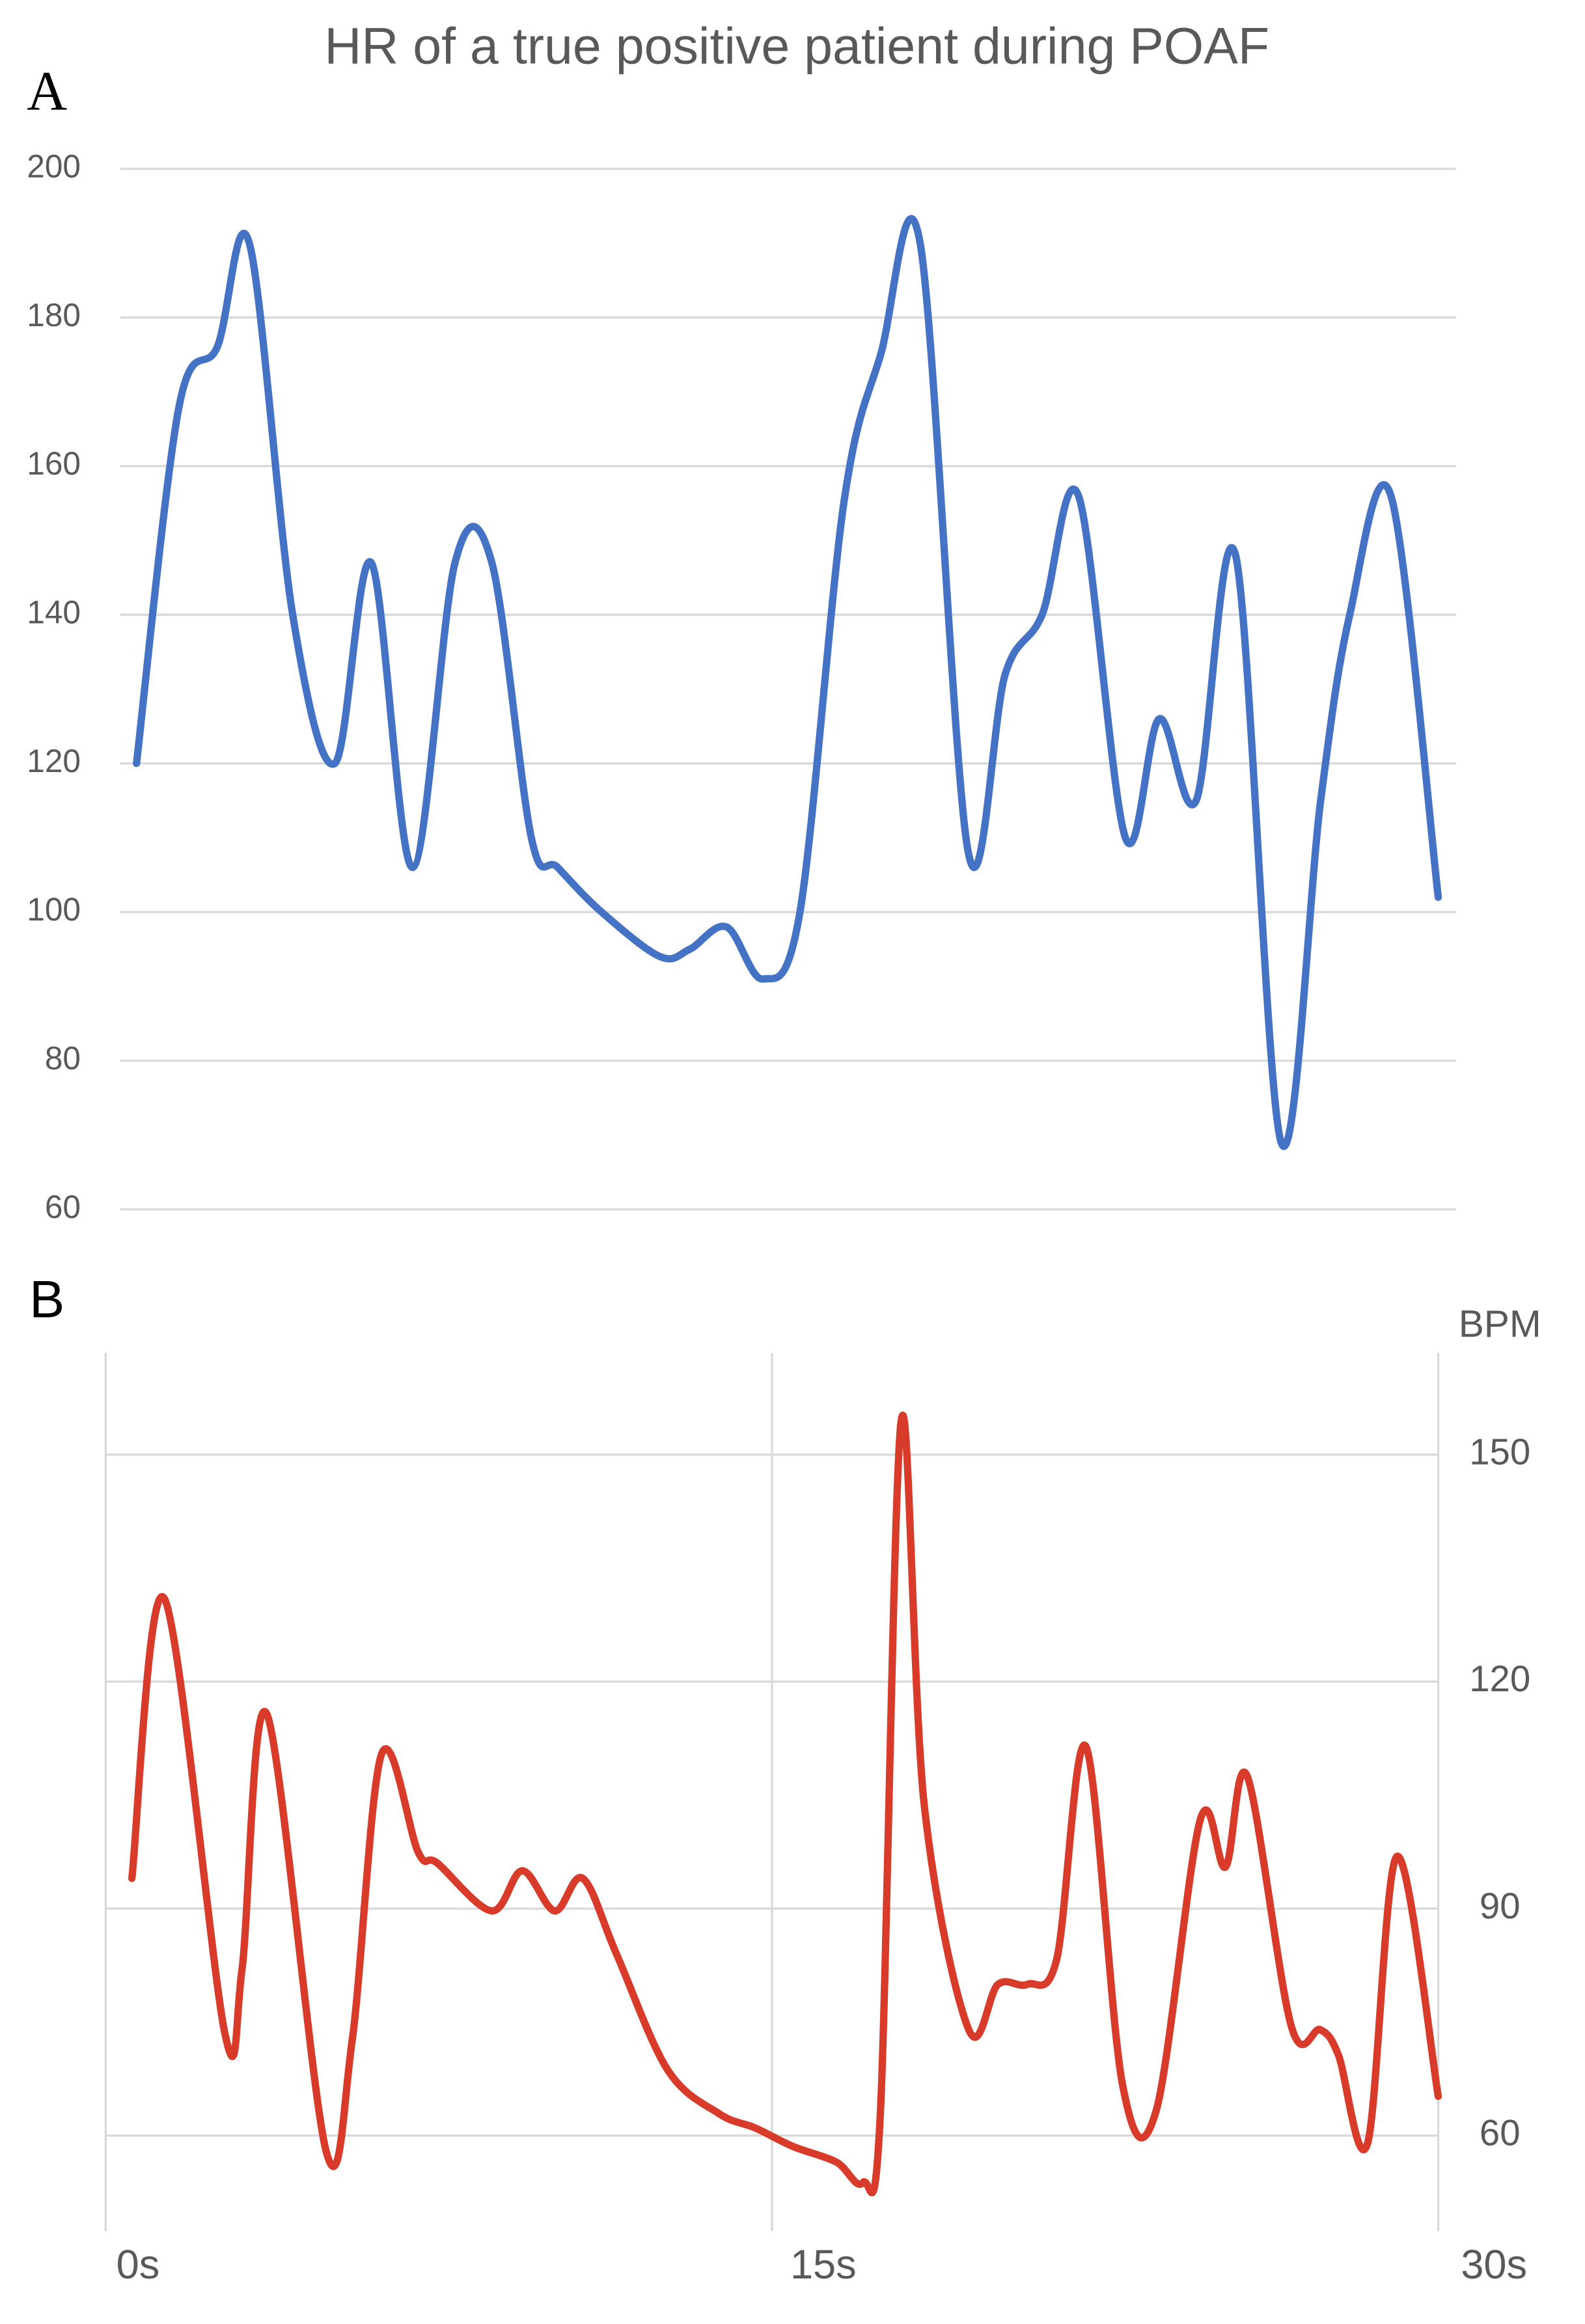  I want to click on y-tick-label: 150, so click(1499, 1451).